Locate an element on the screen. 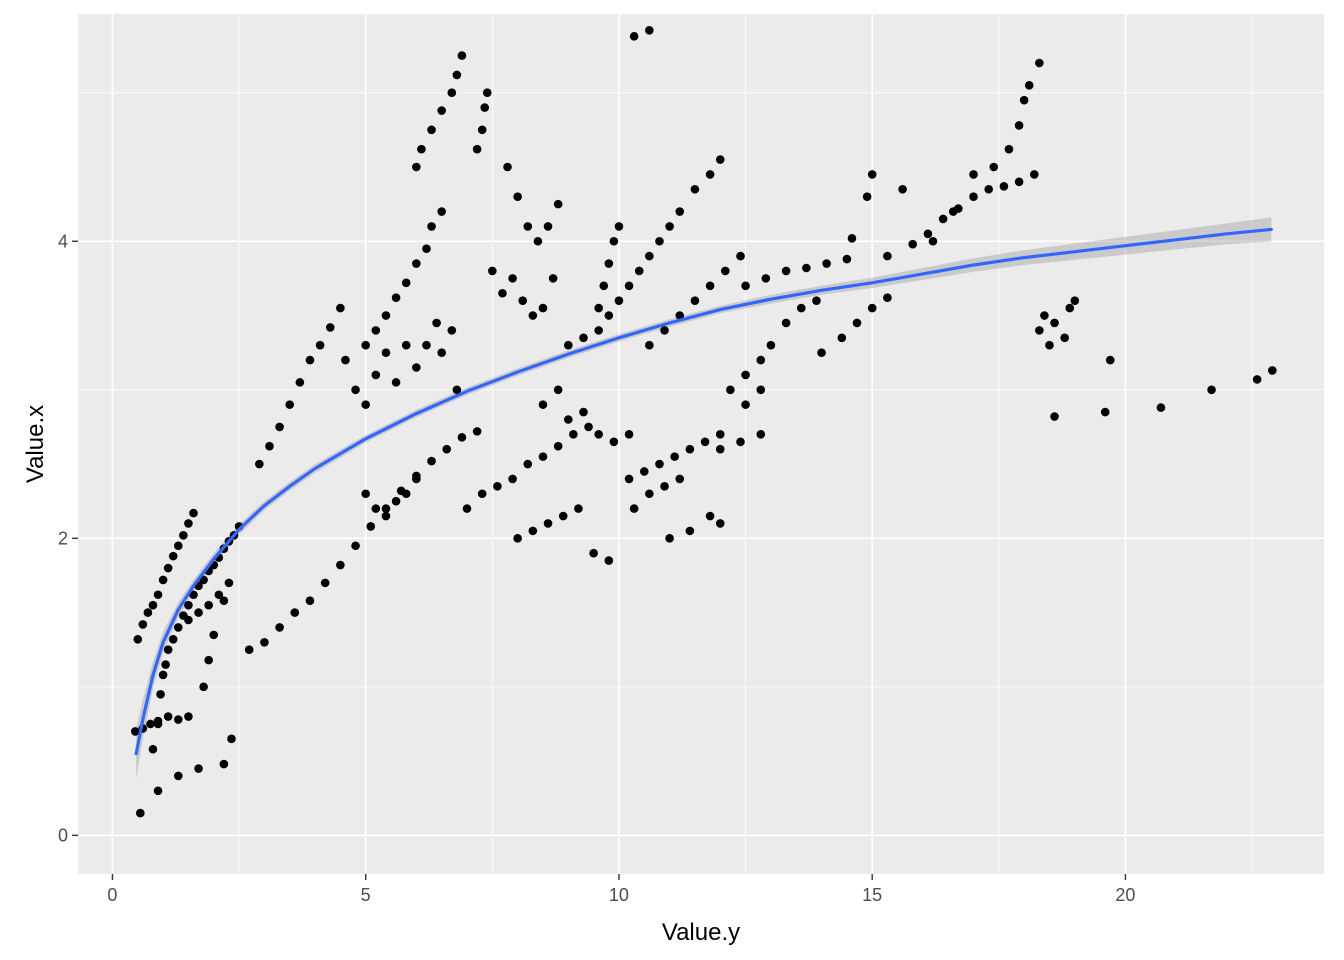  x-tick-label: 20 is located at coordinates (1125, 895).